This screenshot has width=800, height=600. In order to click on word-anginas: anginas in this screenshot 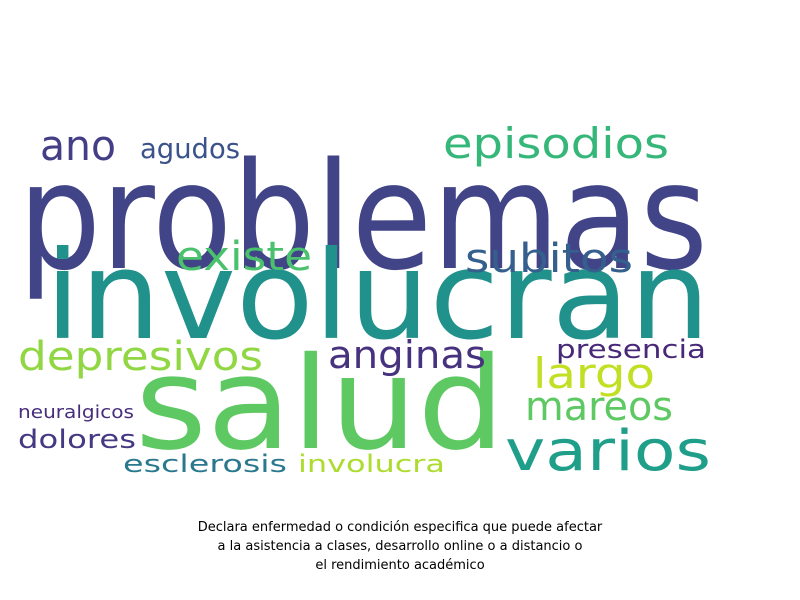, I will do `click(407, 355)`.